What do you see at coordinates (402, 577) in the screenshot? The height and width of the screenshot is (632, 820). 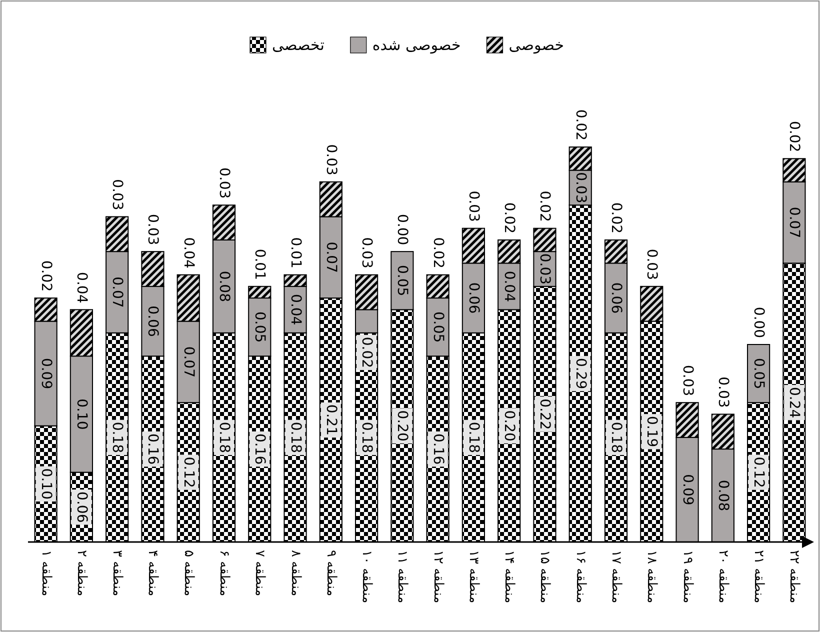 I see `x-tick-label: منطقه ۱۱` at bounding box center [402, 577].